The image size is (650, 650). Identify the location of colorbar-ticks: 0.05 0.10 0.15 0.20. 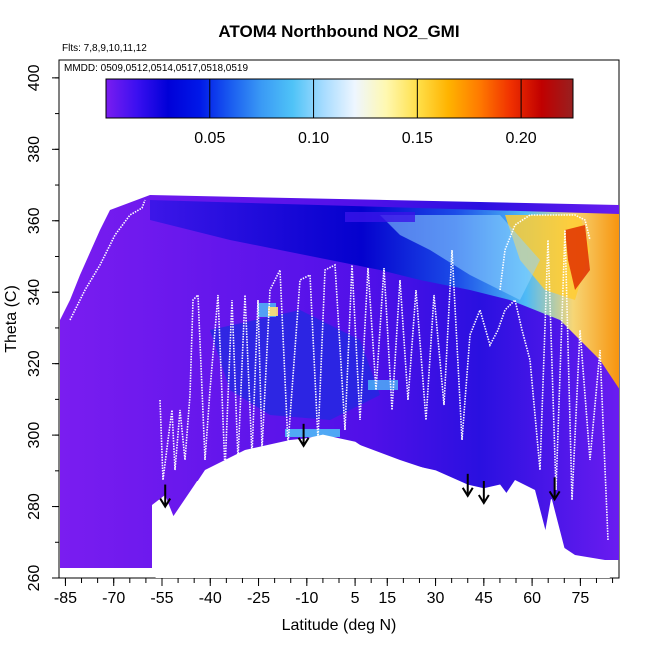
(365, 113).